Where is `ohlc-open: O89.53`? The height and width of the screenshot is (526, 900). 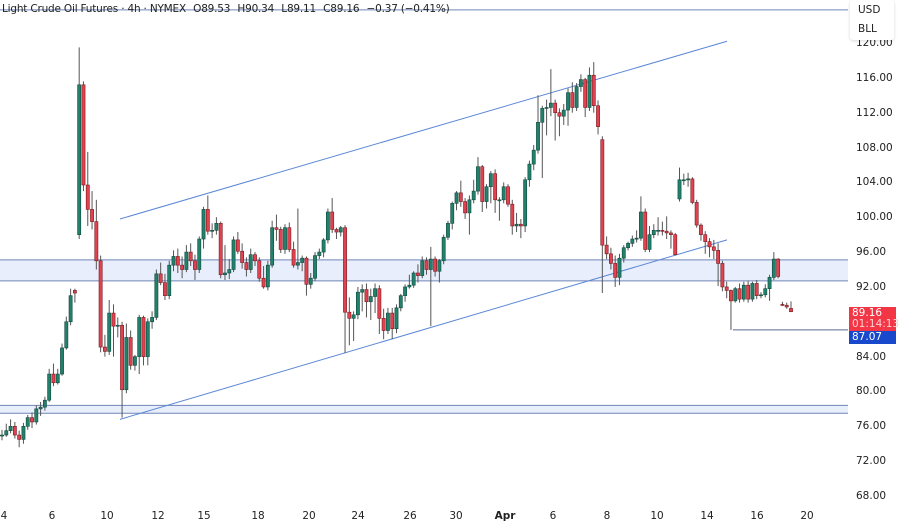
ohlc-open: O89.53 is located at coordinates (212, 9).